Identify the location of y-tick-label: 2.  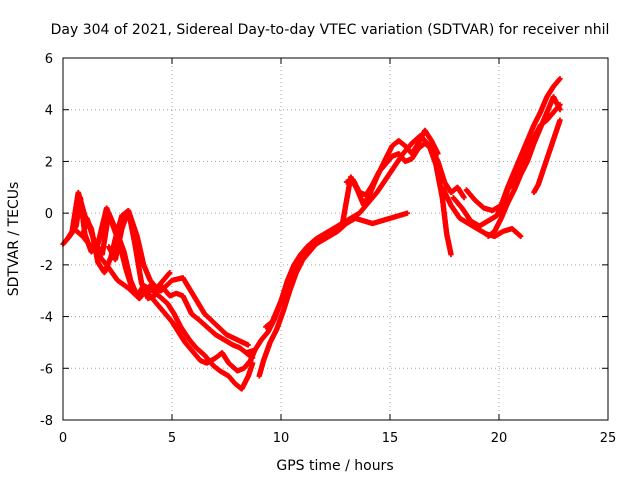
(49, 162).